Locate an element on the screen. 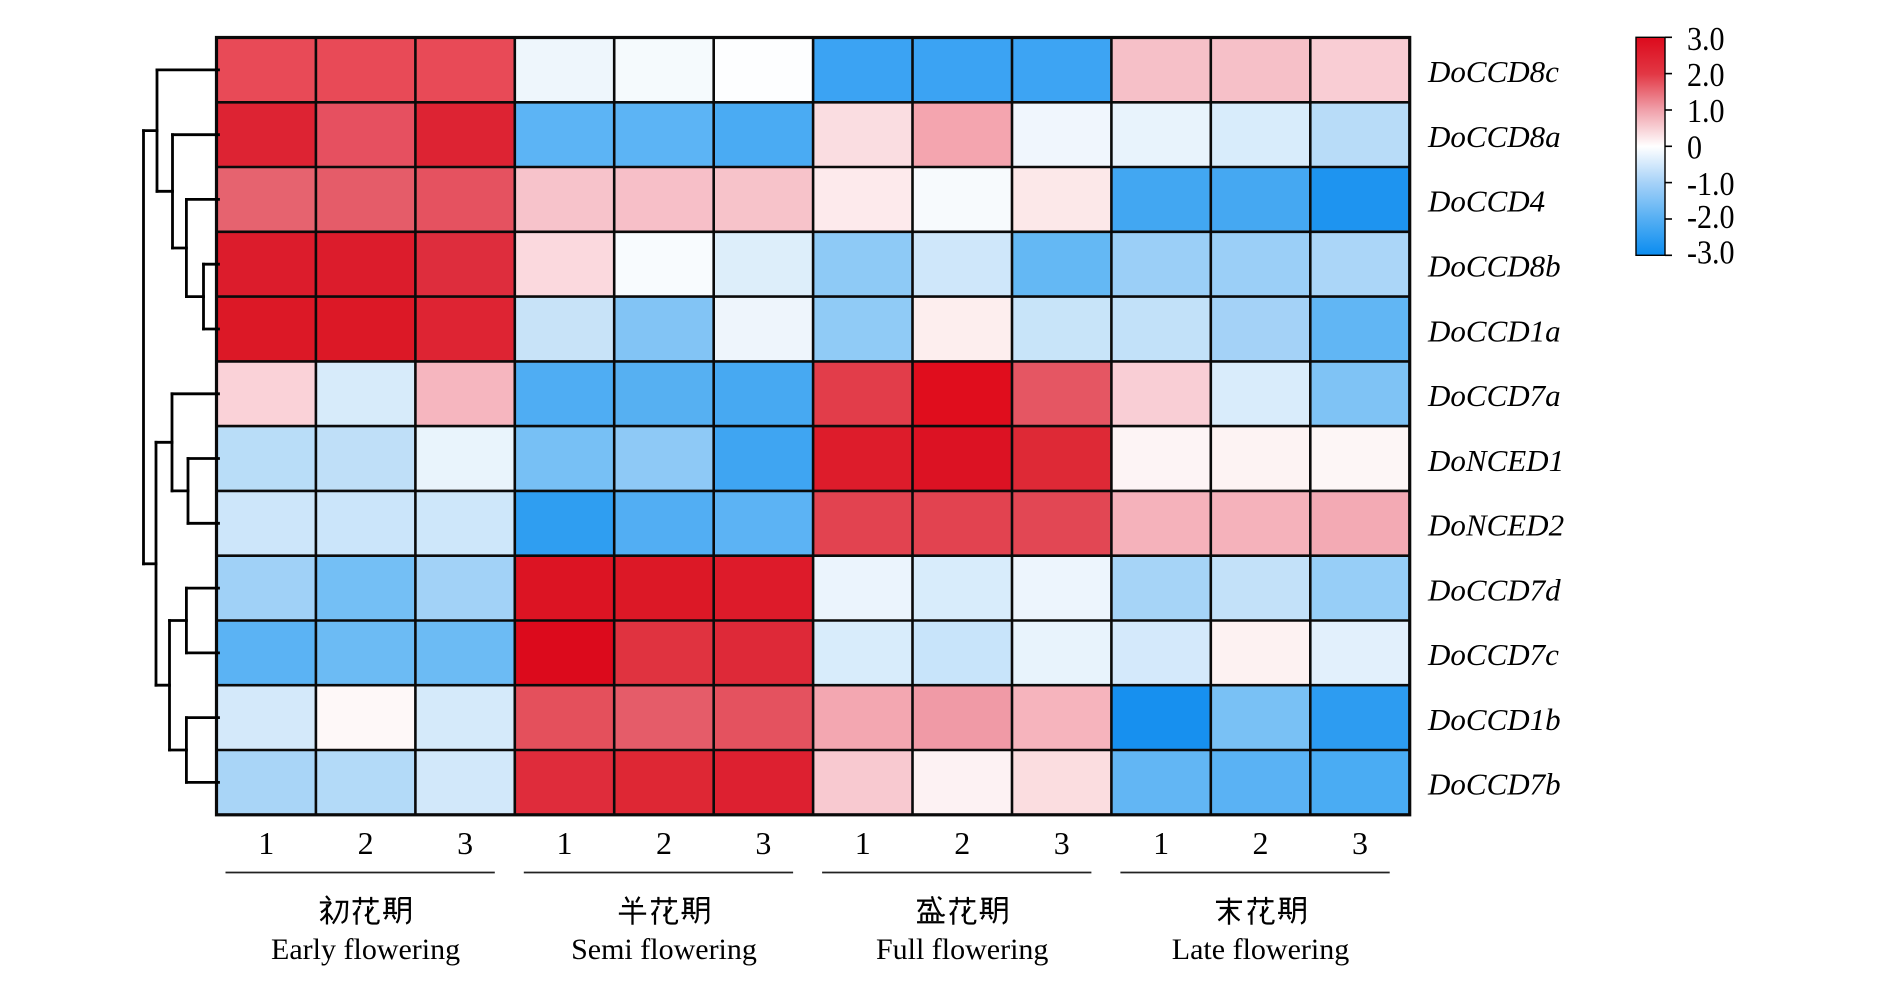 This screenshot has width=1890, height=997. svg-text: DoCCD1a is located at coordinates (1494, 330).